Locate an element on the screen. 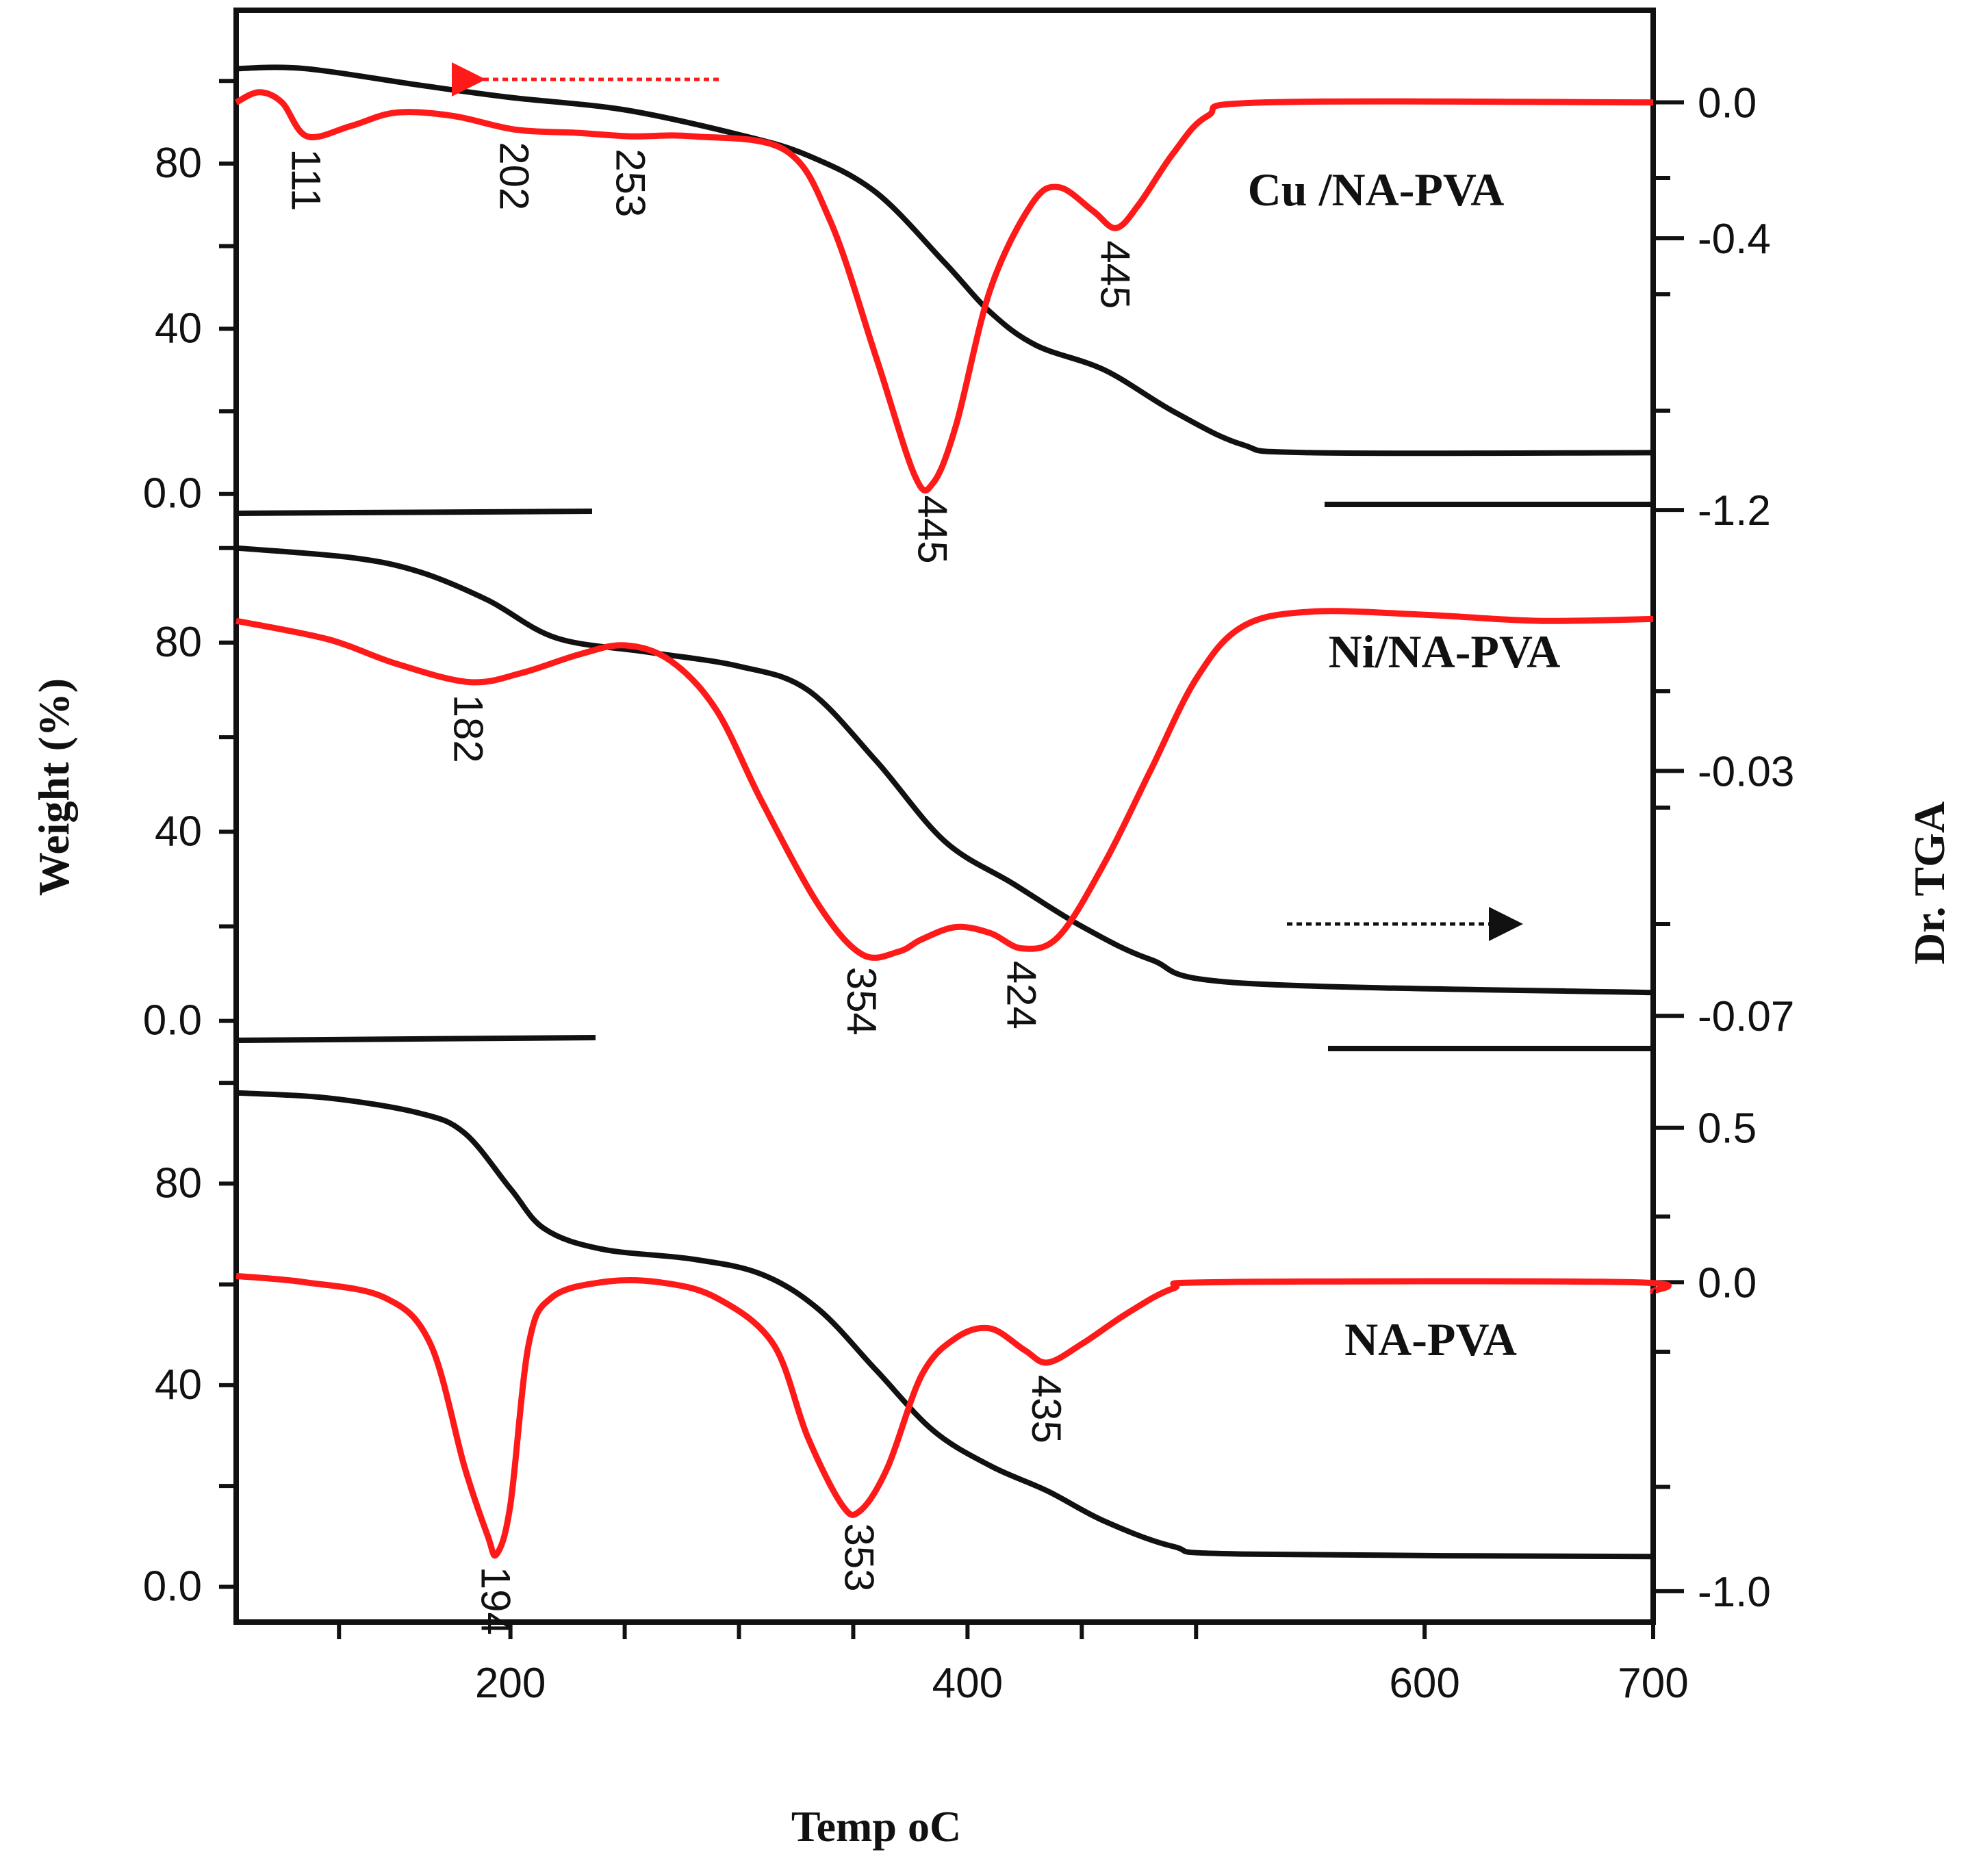 The image size is (1979, 1876). panel-label: Cu /NA-PVA is located at coordinates (1377, 190).